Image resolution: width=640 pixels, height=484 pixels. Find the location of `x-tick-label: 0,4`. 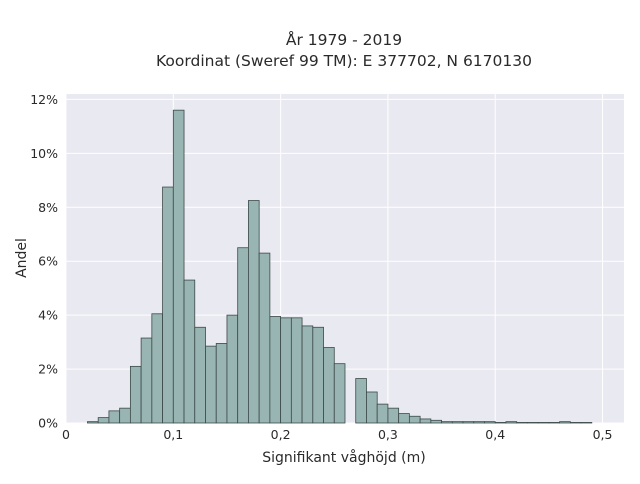

x-tick-label: 0,4 is located at coordinates (495, 434).